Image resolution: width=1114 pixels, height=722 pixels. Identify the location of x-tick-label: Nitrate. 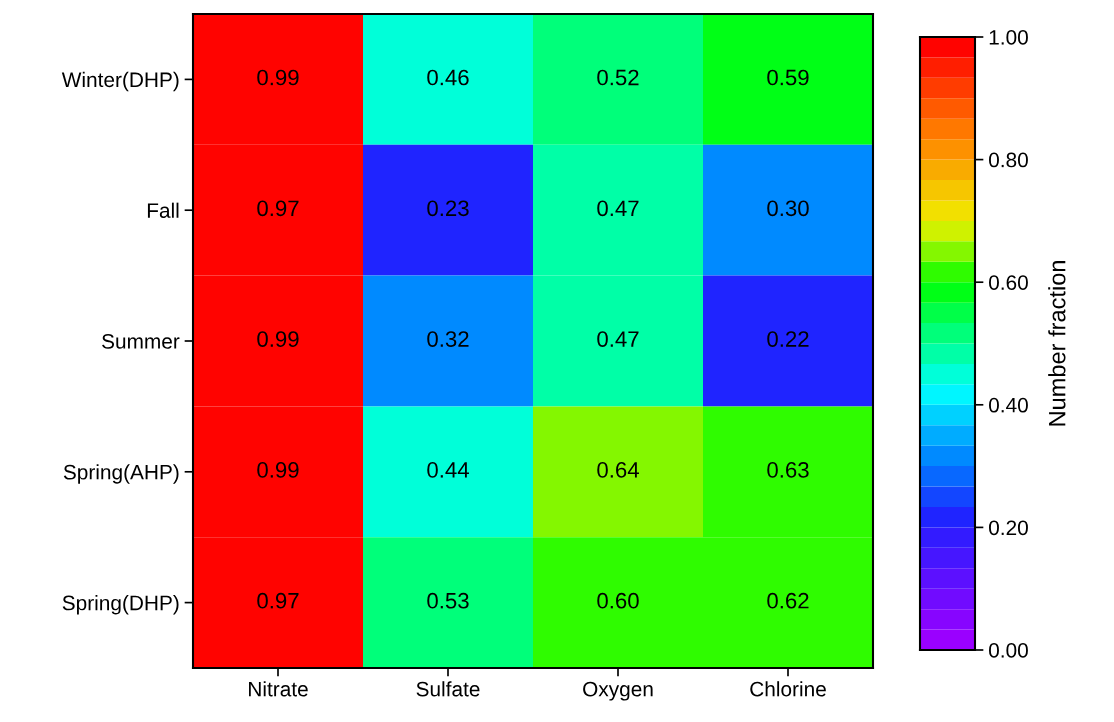
(278, 689).